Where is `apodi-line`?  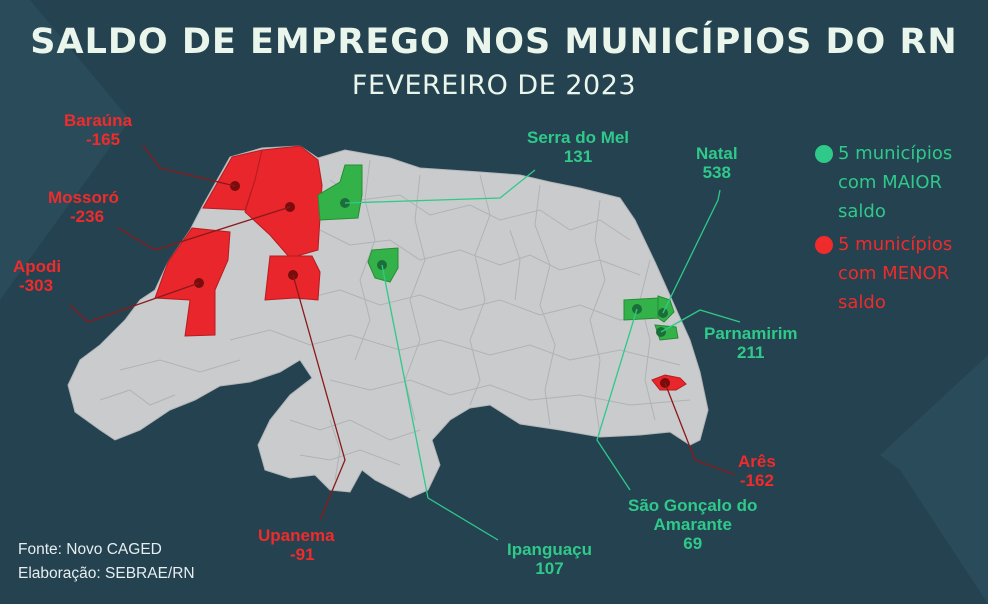 apodi-line is located at coordinates (134, 302).